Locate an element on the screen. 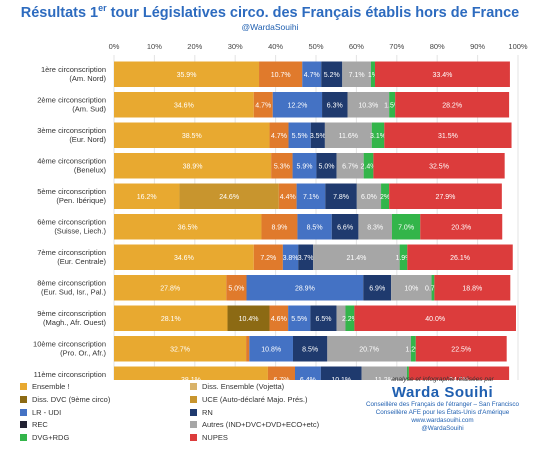  credits-author-first: Warda is located at coordinates (418, 392).